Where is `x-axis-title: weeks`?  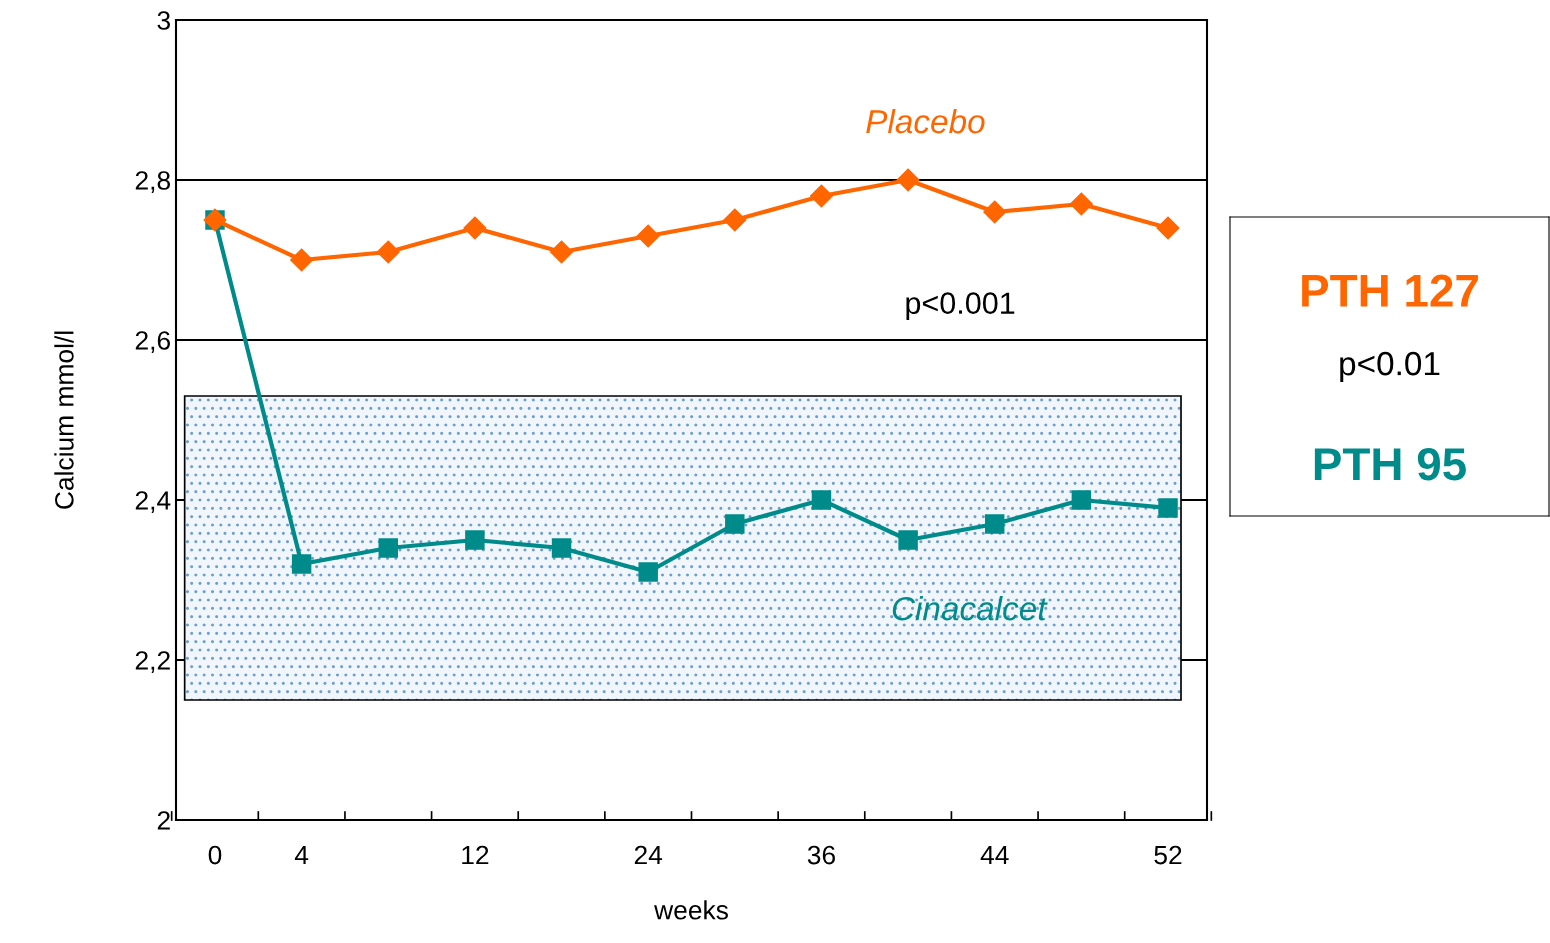
x-axis-title: weeks is located at coordinates (691, 910).